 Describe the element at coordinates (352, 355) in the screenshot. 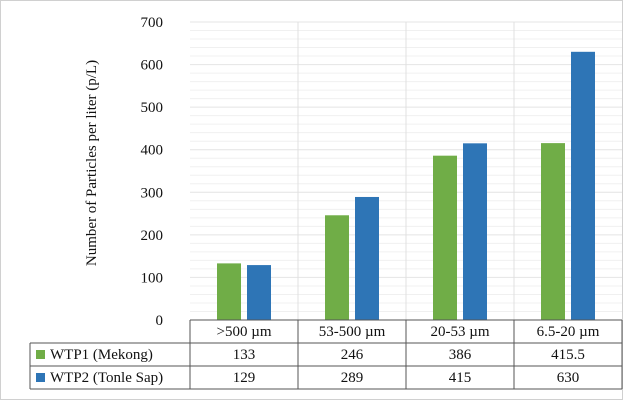

I see `data-label: 246` at that location.